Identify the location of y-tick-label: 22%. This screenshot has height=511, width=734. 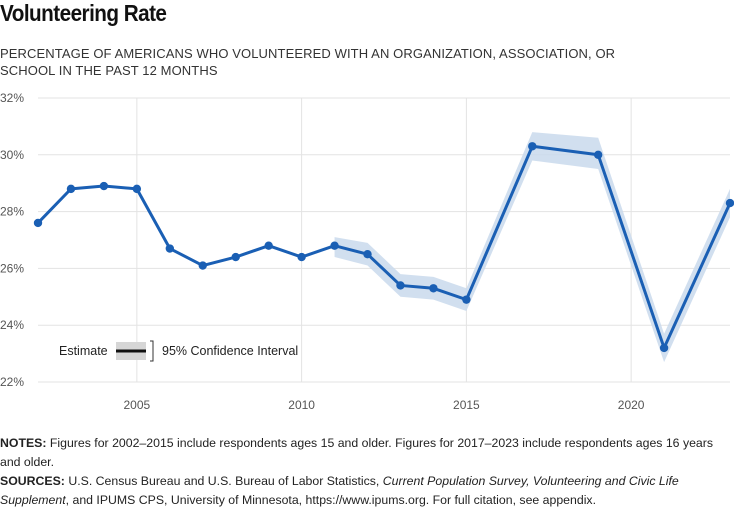
(12, 382).